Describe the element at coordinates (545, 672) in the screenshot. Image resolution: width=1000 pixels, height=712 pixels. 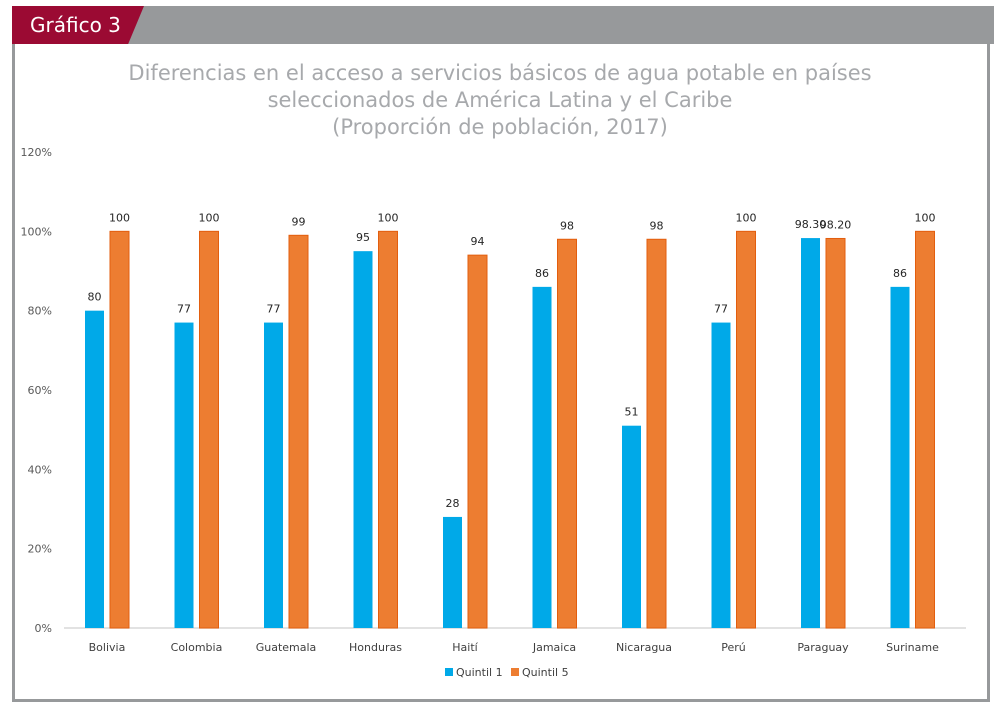
I see `legend-label-quintil-5: Quintil 5` at that location.